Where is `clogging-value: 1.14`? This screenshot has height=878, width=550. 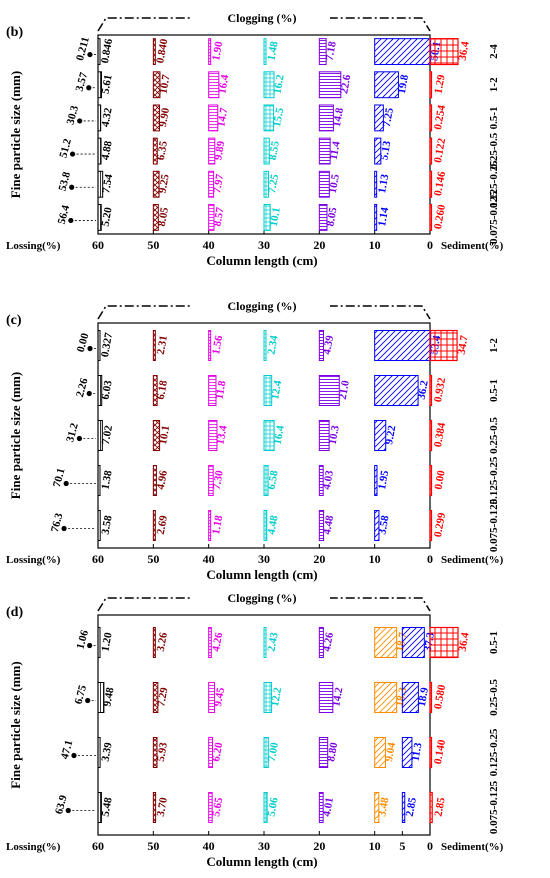 clogging-value: 1.14 is located at coordinates (383, 217).